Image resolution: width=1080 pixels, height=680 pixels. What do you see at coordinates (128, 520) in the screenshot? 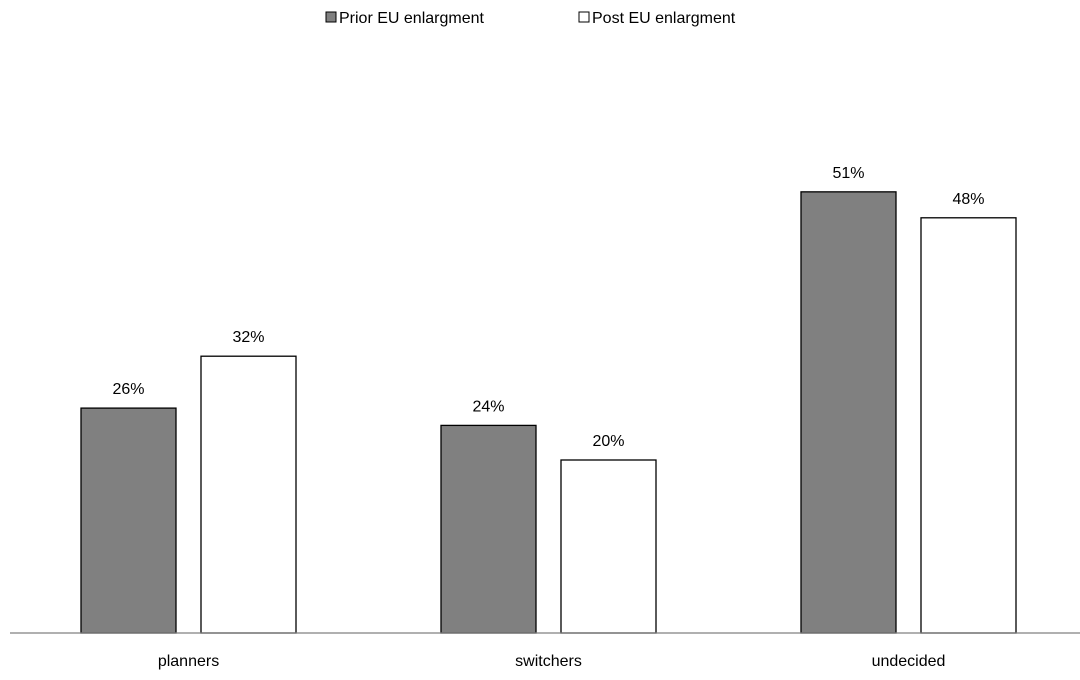
I see `bar-planners-prior` at bounding box center [128, 520].